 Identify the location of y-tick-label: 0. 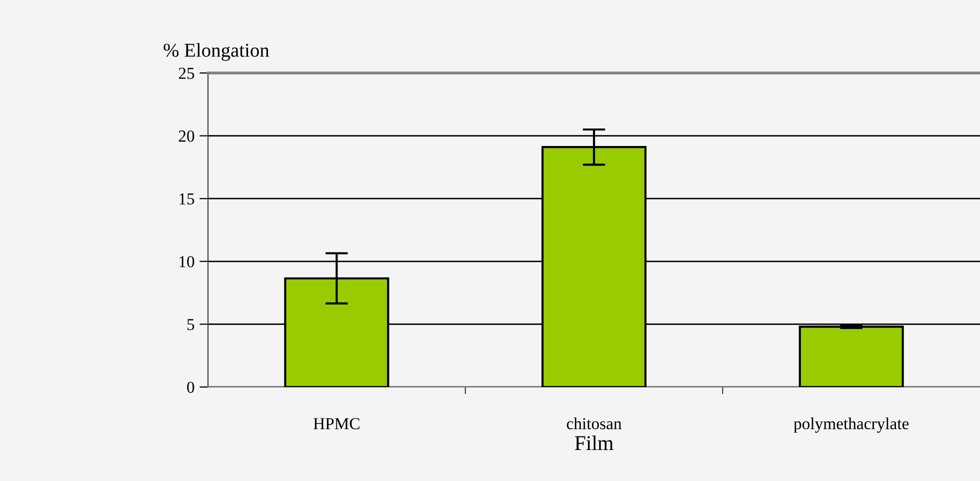
(190, 387).